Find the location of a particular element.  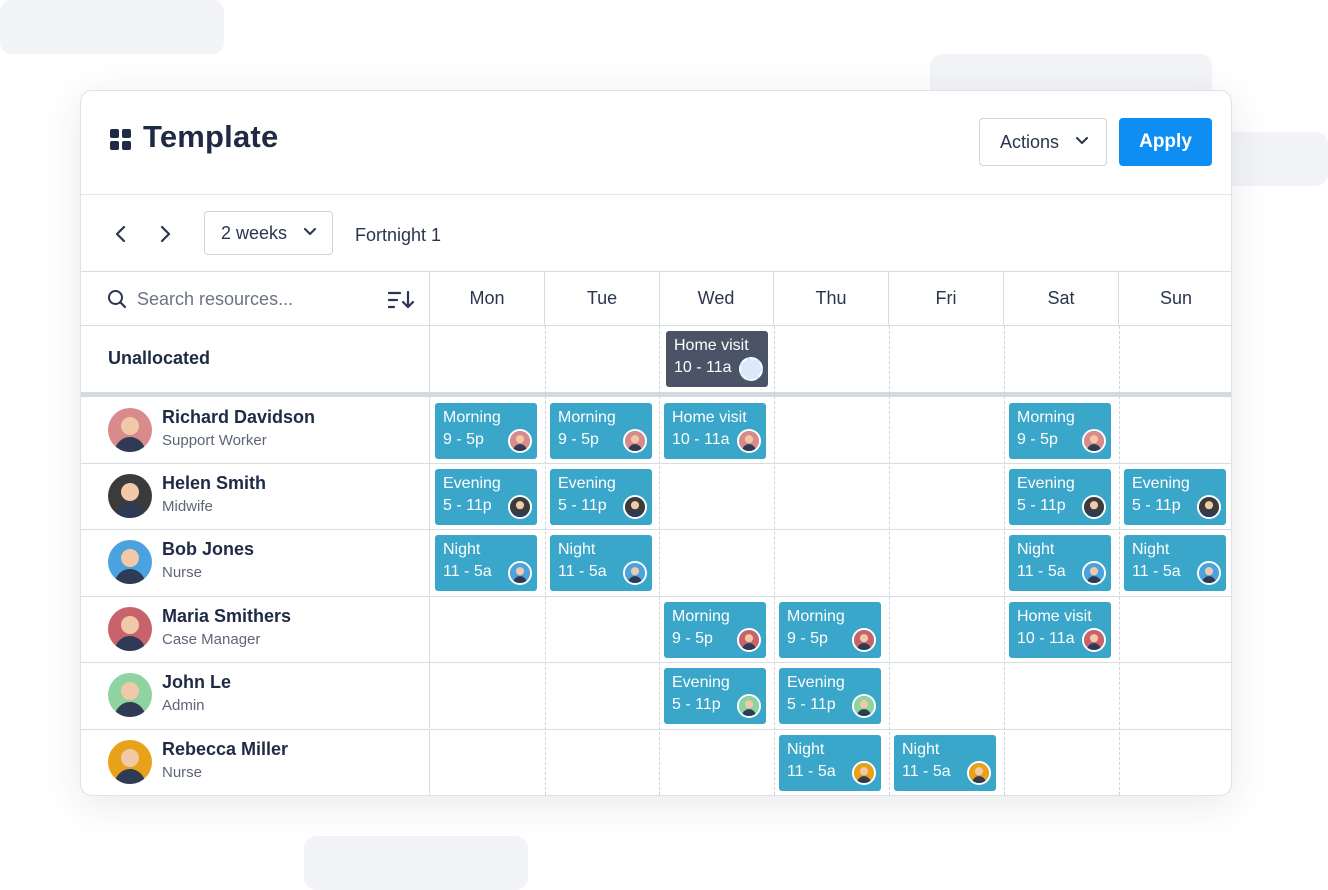

resource-row: Helen Smith Midwife is located at coordinates (656, 496).